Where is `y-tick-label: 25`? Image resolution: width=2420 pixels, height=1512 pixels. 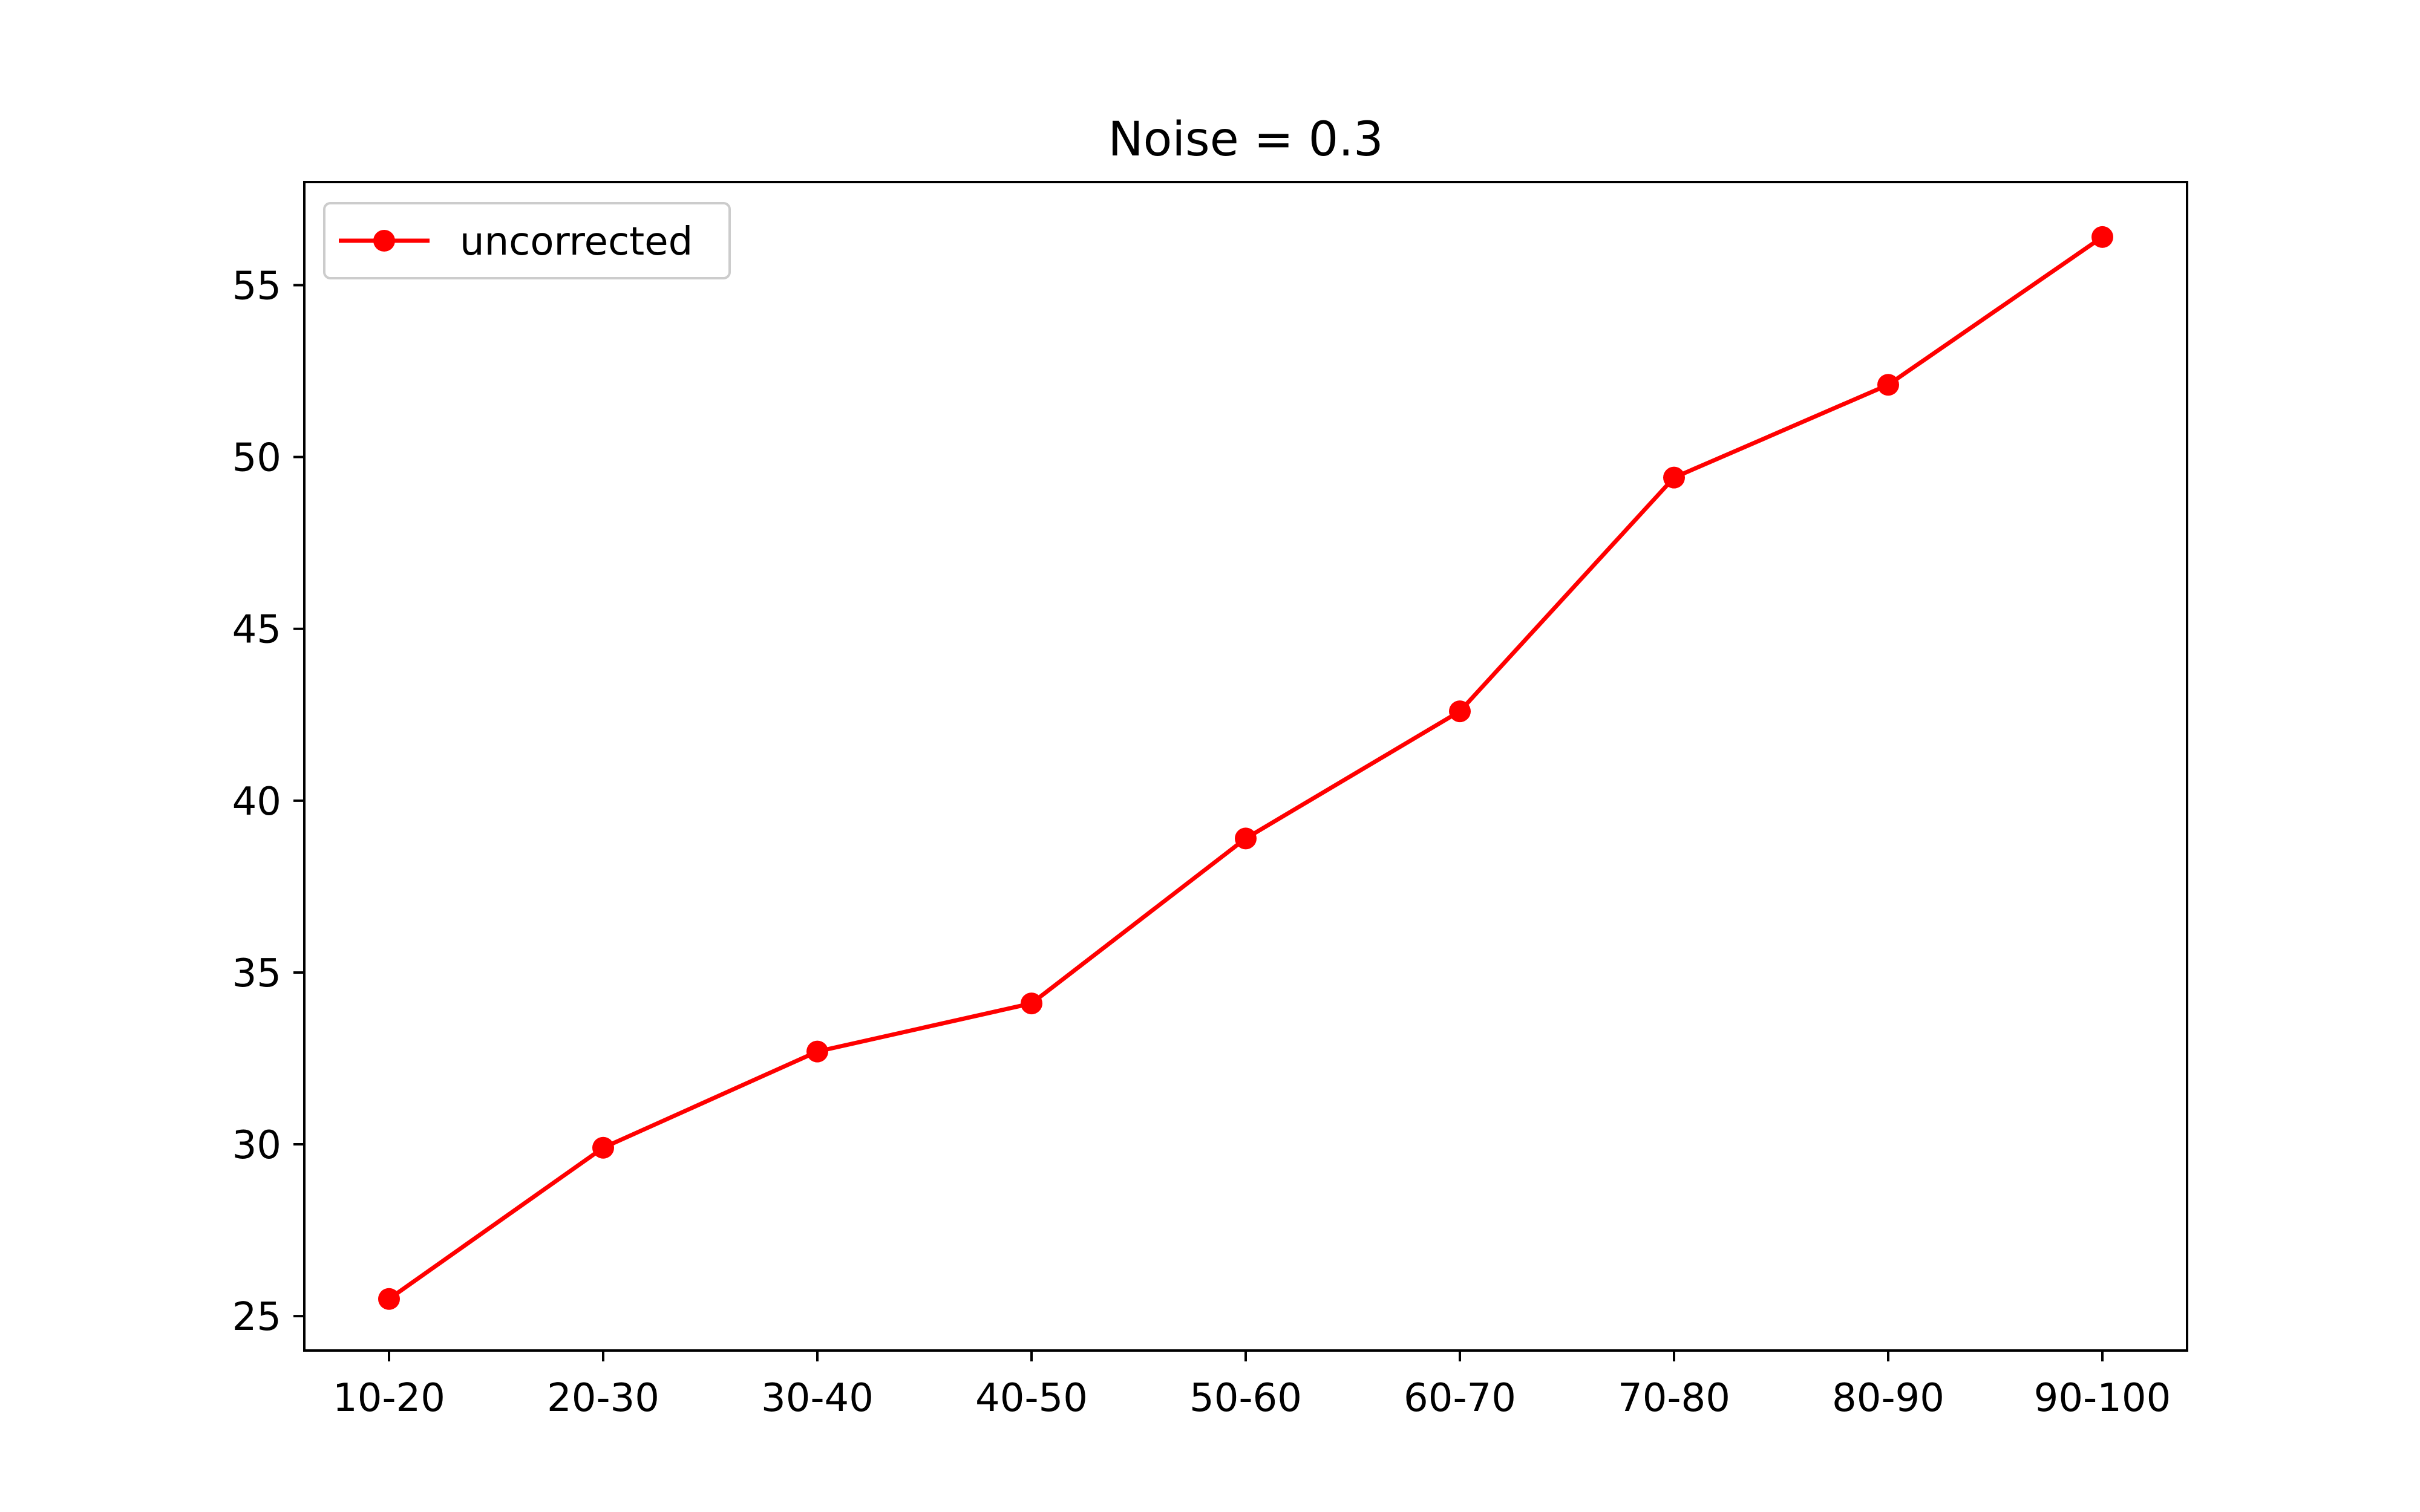
y-tick-label: 25 is located at coordinates (256, 1317).